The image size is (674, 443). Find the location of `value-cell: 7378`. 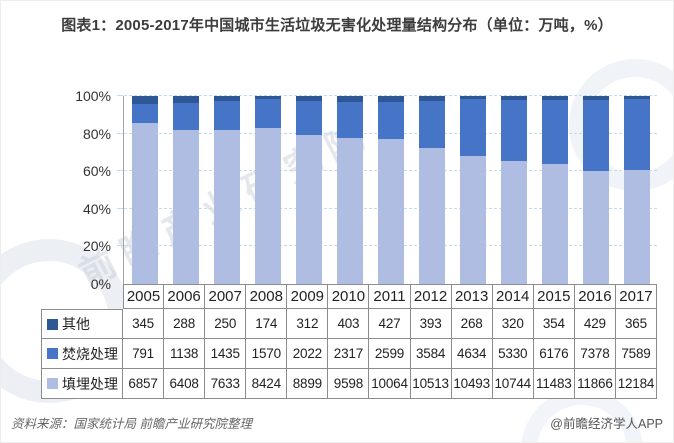

value-cell: 7378 is located at coordinates (595, 354).